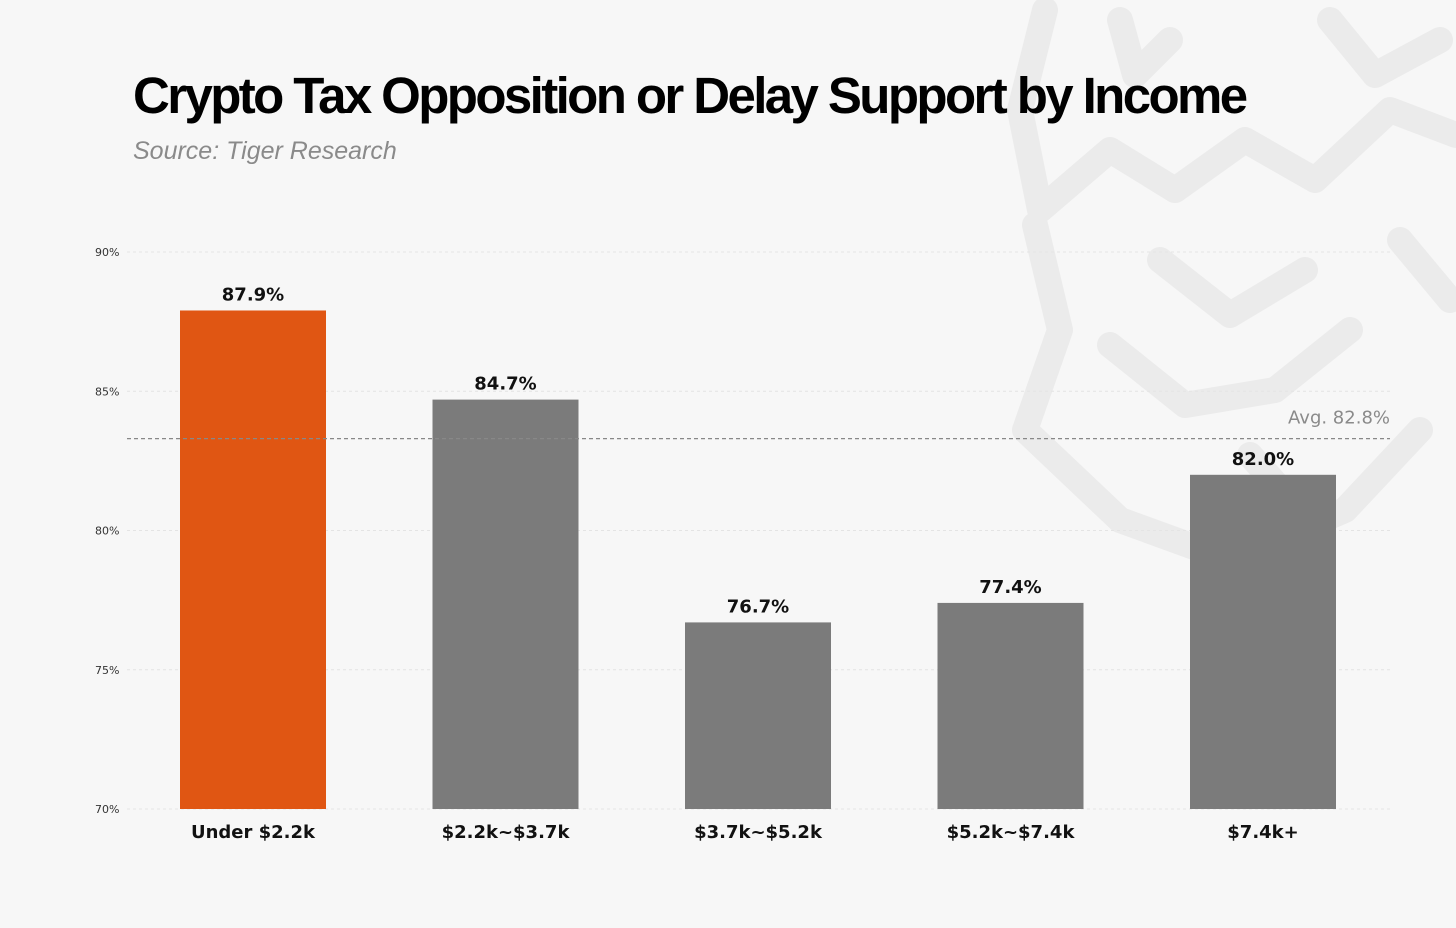  I want to click on x-category-label-4: $5.2k~$7.4k, so click(1011, 832).